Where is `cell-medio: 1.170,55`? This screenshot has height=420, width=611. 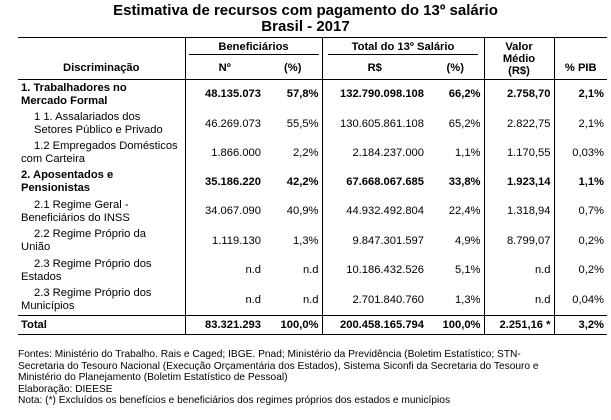
cell-medio: 1.170,55 is located at coordinates (518, 153).